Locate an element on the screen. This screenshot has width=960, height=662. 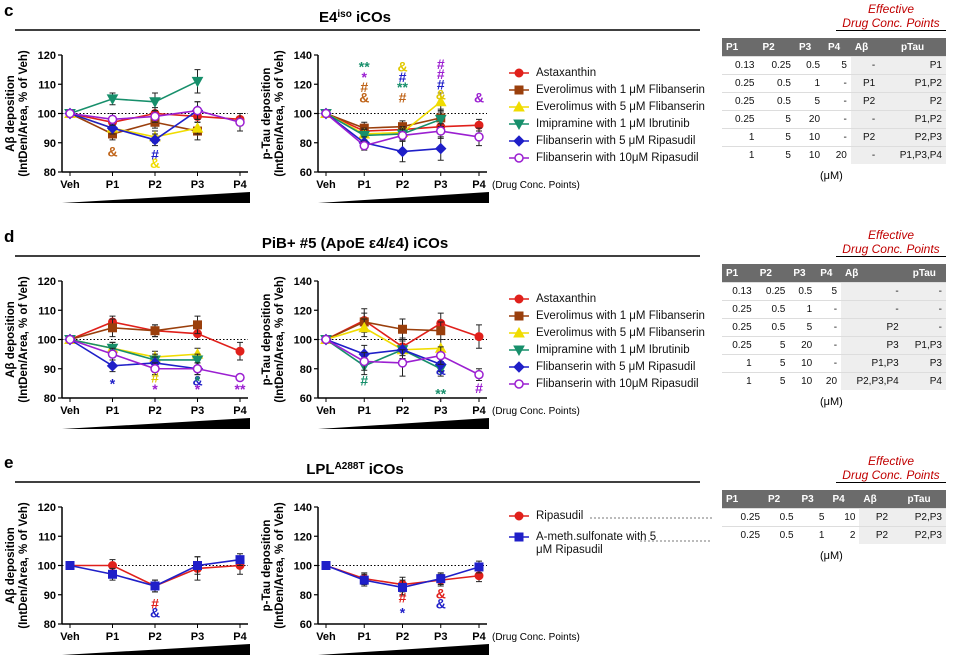
legend-entry: Flibanserin with 5 μM Ripasudil is located at coordinates (606, 140).